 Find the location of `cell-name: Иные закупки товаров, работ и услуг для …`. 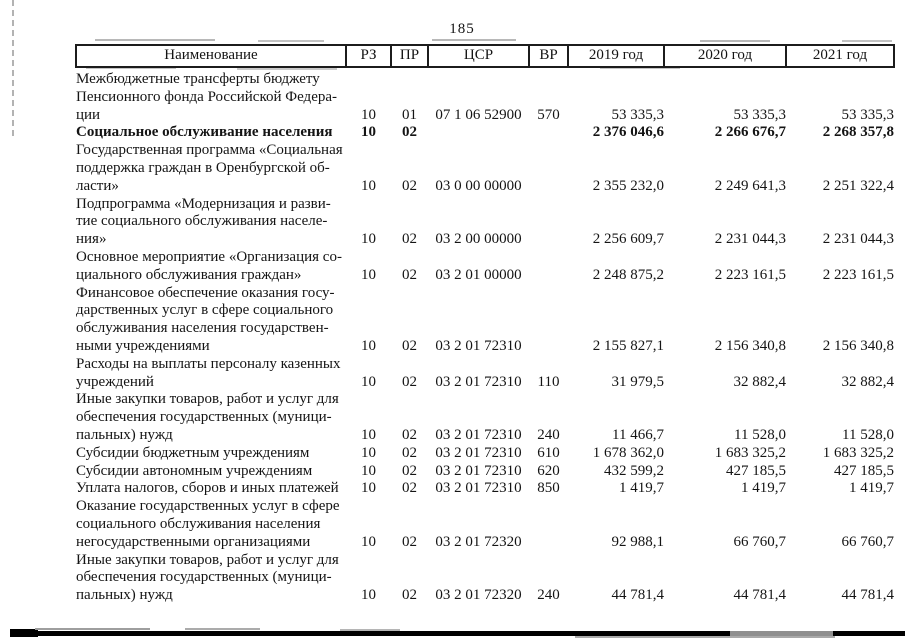

cell-name: Иные закупки товаров, работ и услуг для … is located at coordinates (207, 577).